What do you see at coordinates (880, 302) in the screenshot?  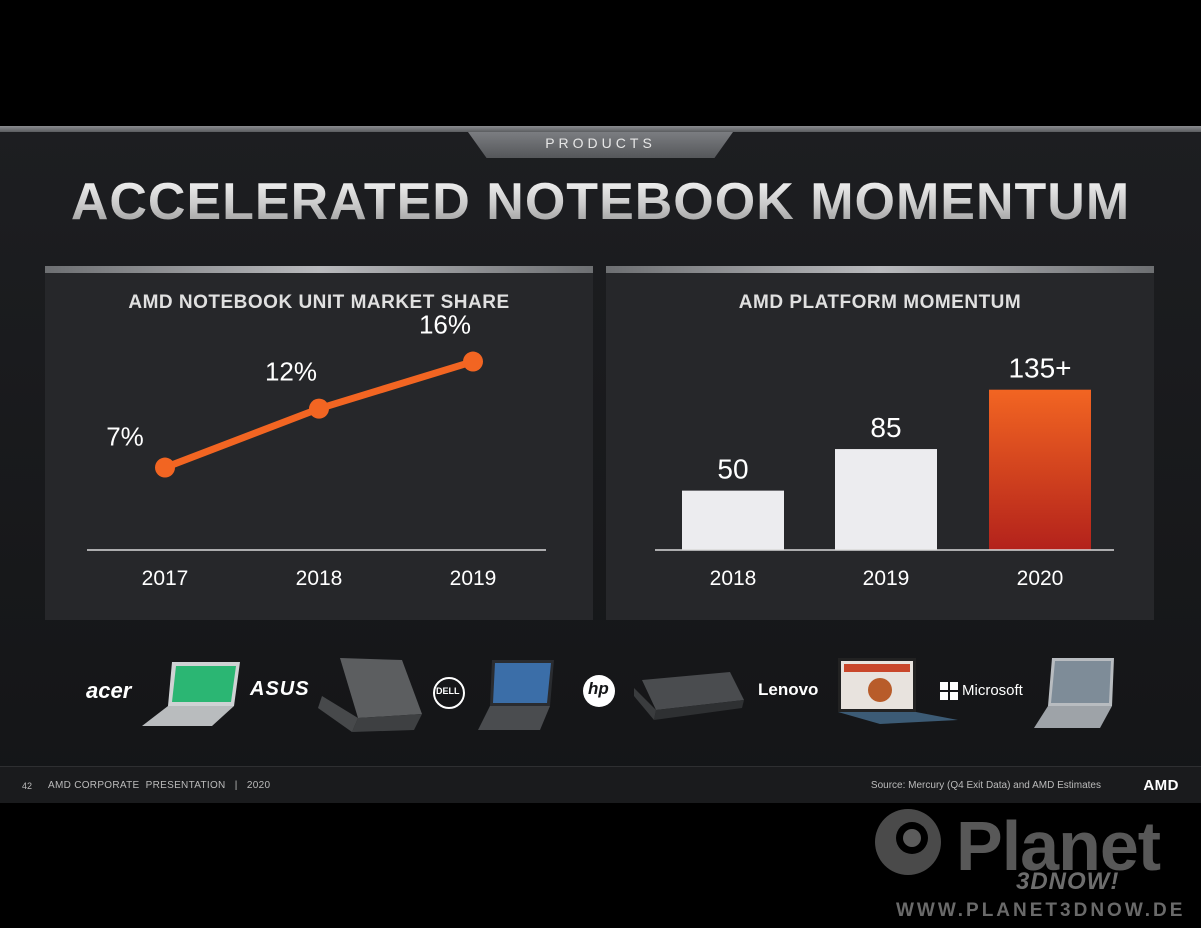 I see `bar-chart-title: AMD PLATFORM MOMENTUM` at bounding box center [880, 302].